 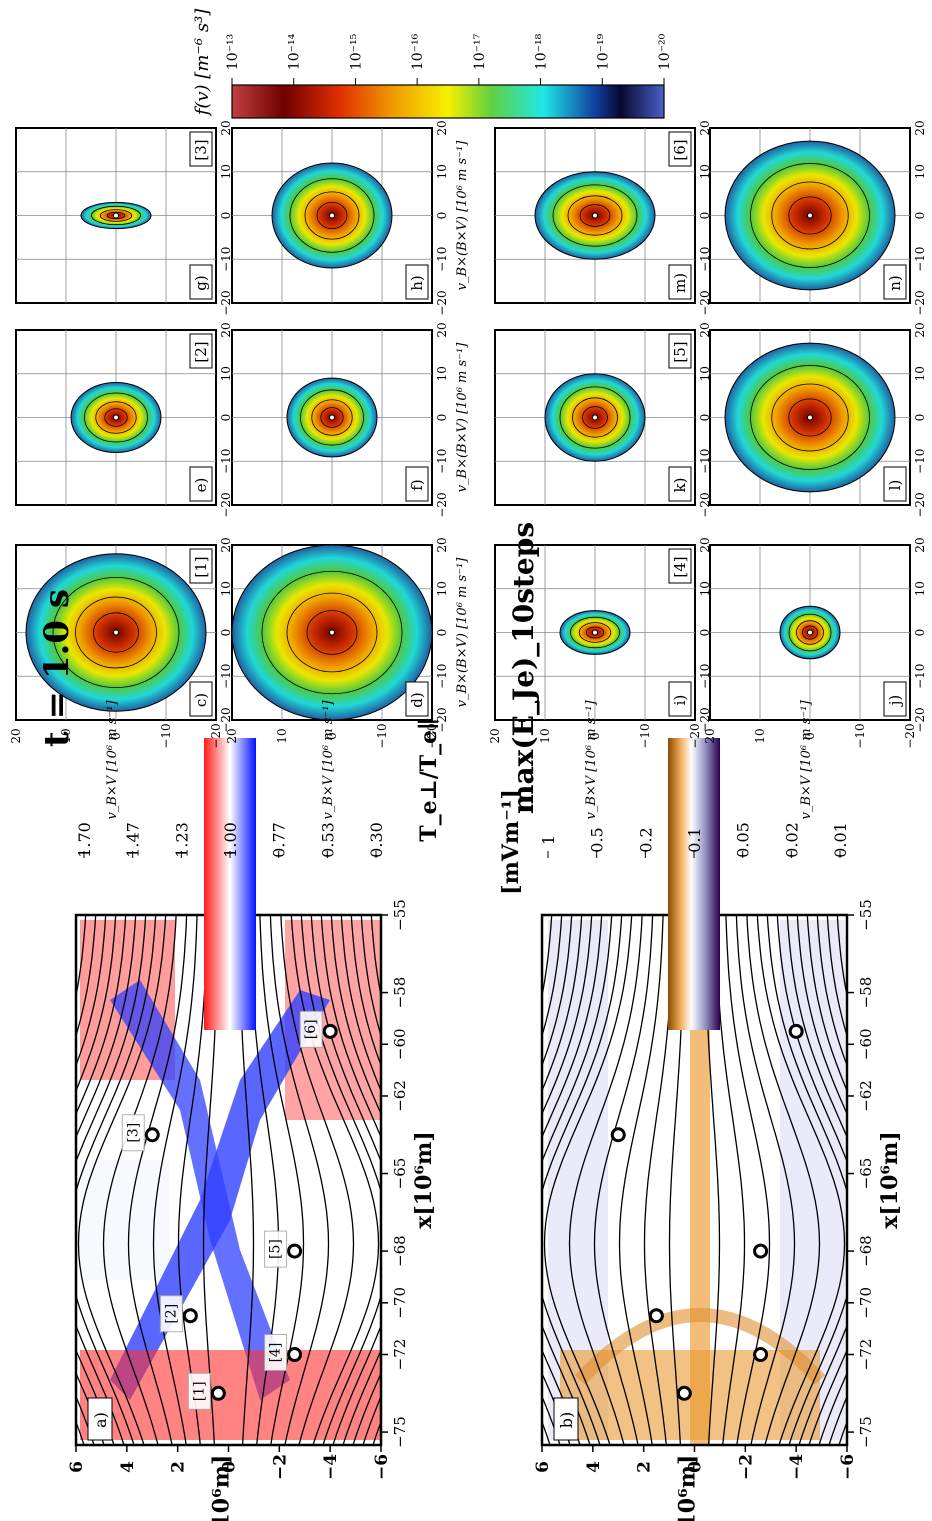 I want to click on vdf-letter-box, so click(x=201, y=699).